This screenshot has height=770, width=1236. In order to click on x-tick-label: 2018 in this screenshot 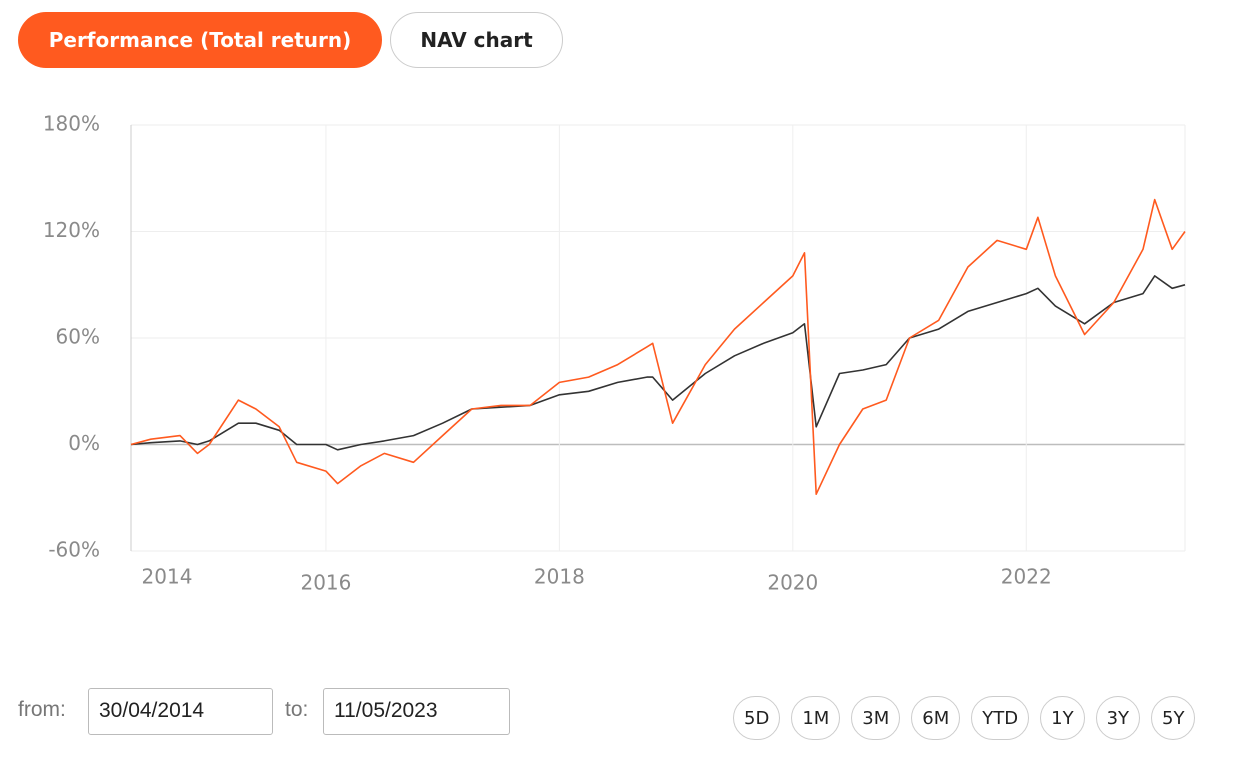, I will do `click(559, 577)`.